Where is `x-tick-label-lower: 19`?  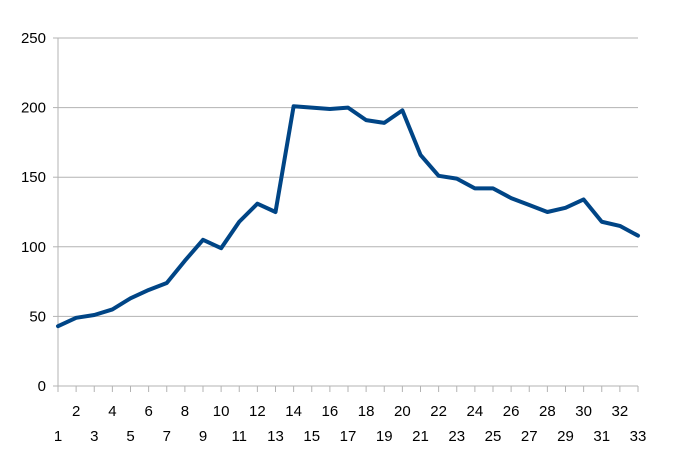 x-tick-label-lower: 19 is located at coordinates (384, 436).